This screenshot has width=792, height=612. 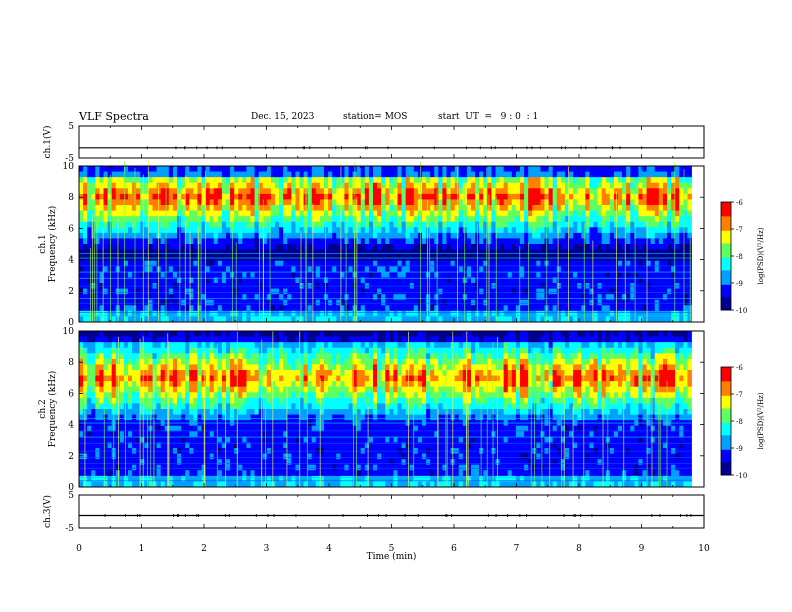 I want to click on colorbar-cell, so click(x=726, y=302).